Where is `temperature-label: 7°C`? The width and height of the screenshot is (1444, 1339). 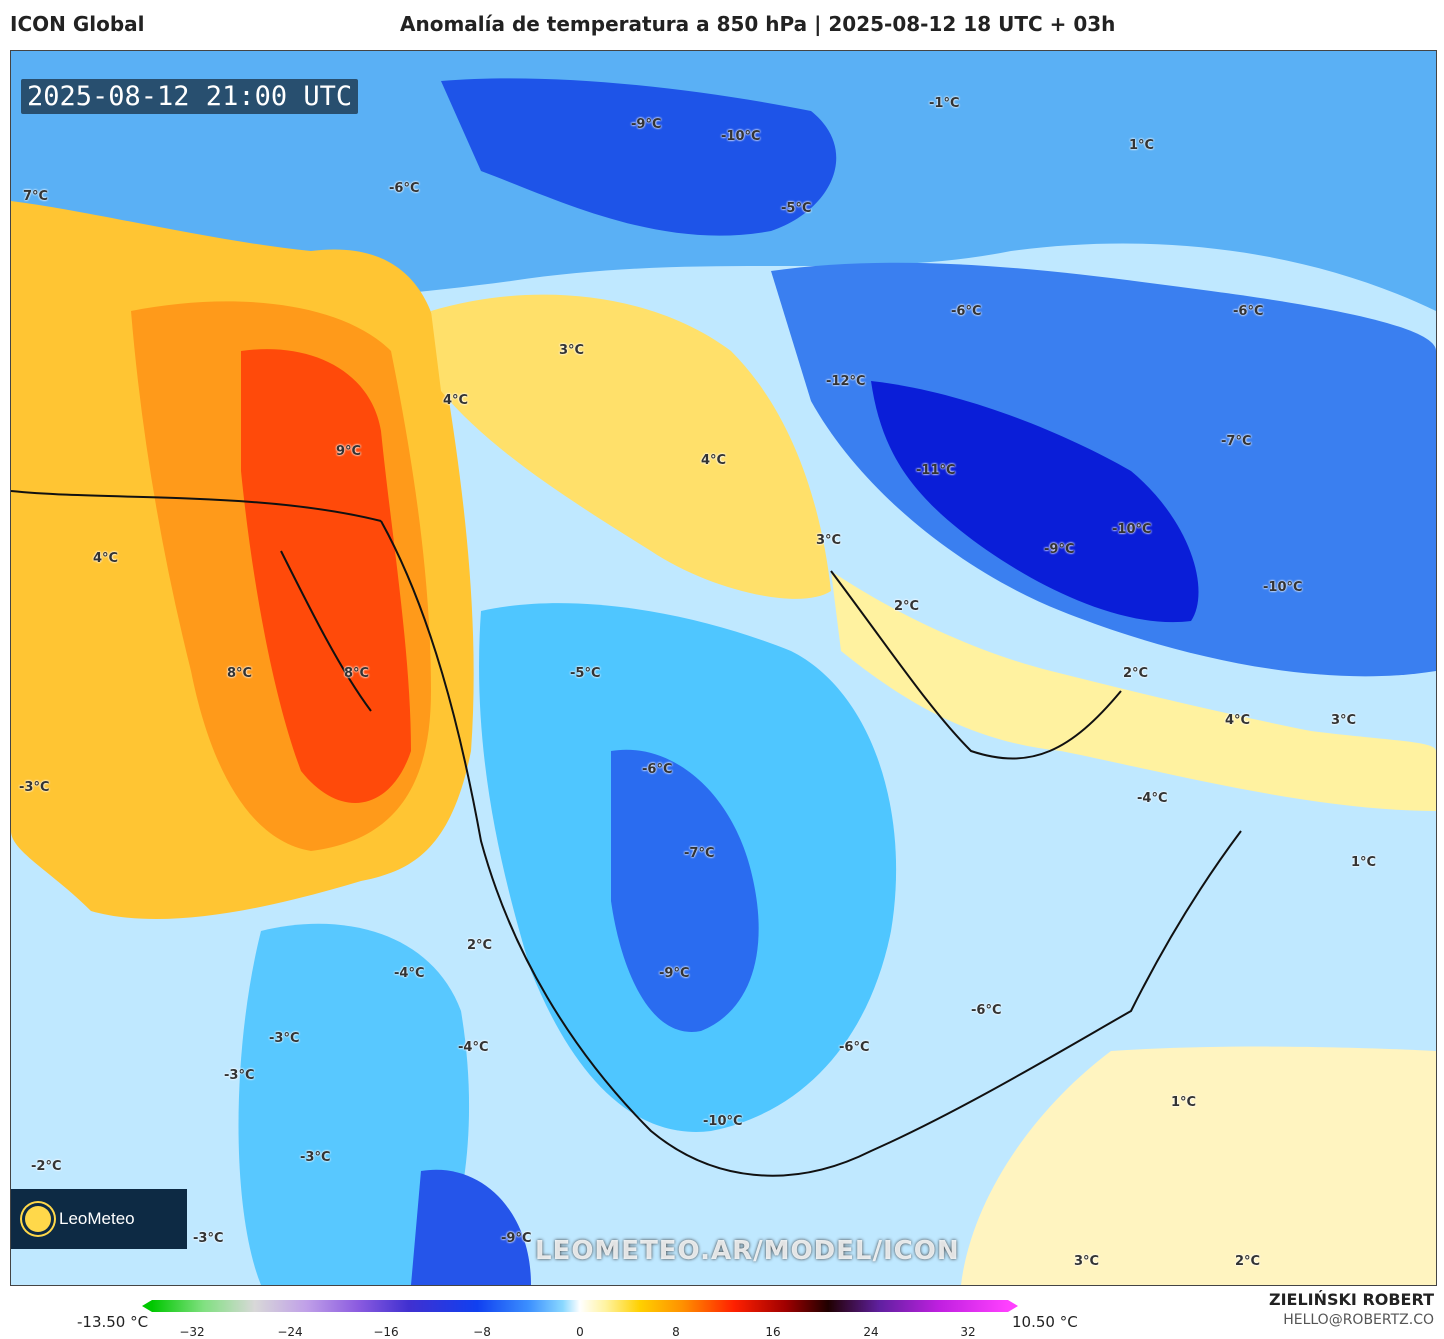
temperature-label: 7°C is located at coordinates (36, 196).